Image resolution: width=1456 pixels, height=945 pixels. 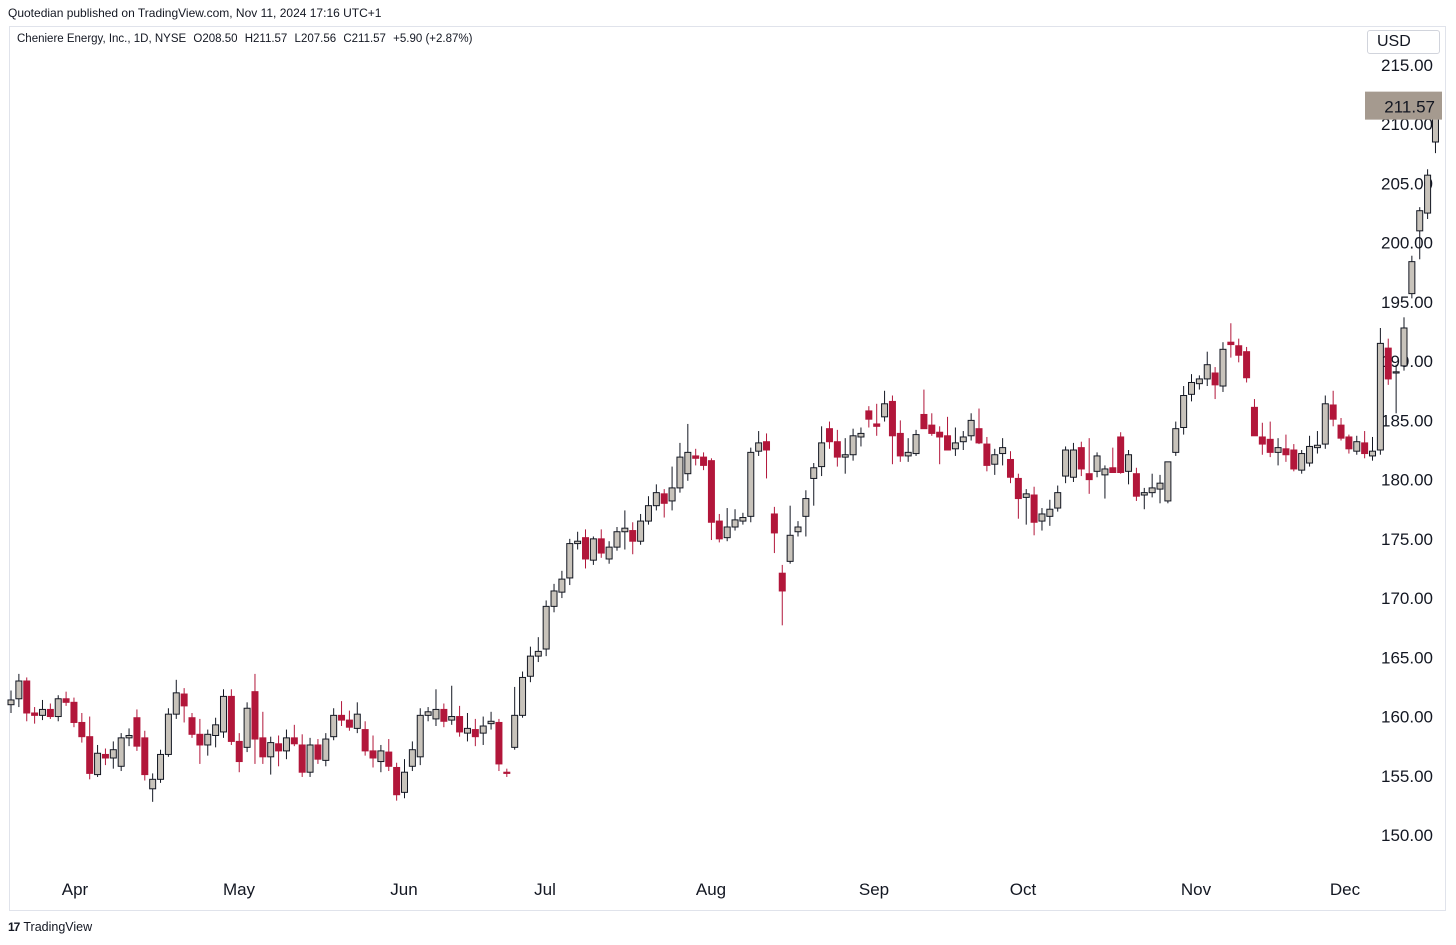 What do you see at coordinates (50, 927) in the screenshot?
I see `footer-brand: 17 TradingView` at bounding box center [50, 927].